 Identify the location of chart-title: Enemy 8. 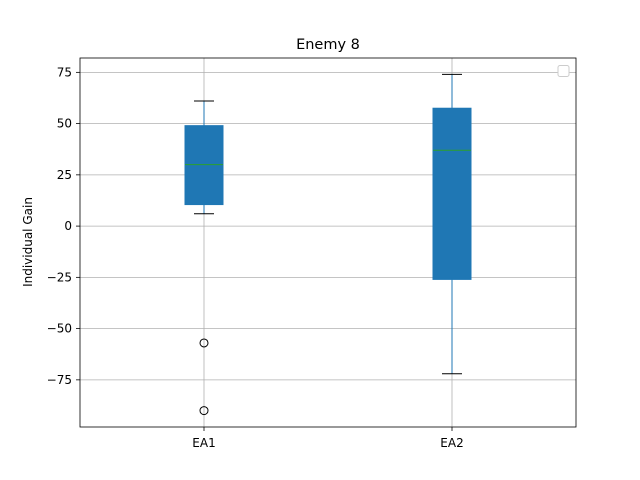
(328, 45).